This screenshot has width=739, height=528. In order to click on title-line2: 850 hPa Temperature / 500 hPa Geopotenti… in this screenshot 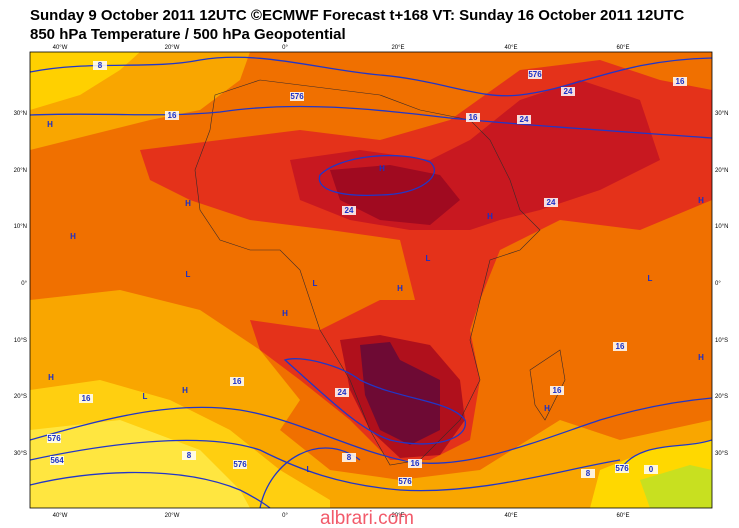, I will do `click(188, 34)`.